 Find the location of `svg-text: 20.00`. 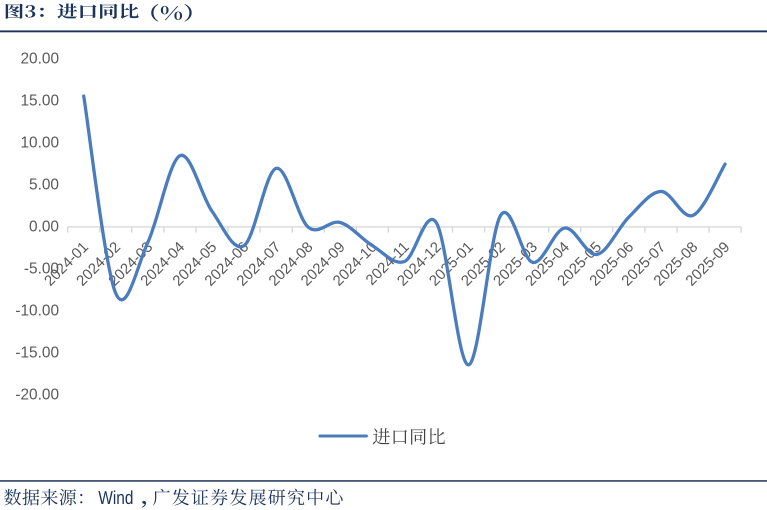

svg-text: 20.00 is located at coordinates (39, 59).